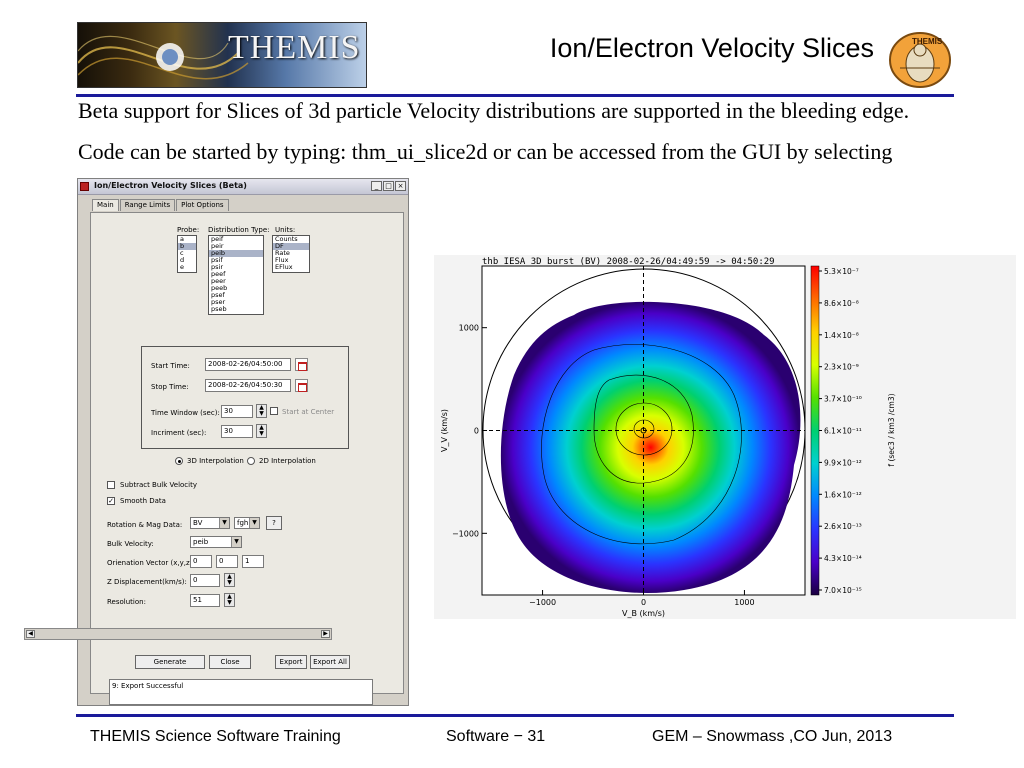 The image size is (1024, 768). What do you see at coordinates (261, 431) in the screenshot?
I see `increment-spinner: ▲ ▼` at bounding box center [261, 431].